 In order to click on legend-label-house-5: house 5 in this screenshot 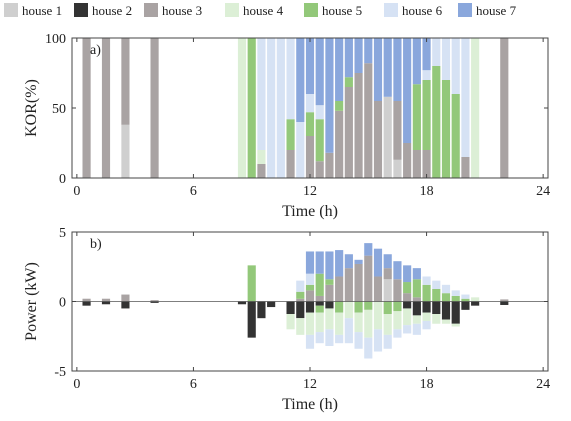, I will do `click(342, 10)`.